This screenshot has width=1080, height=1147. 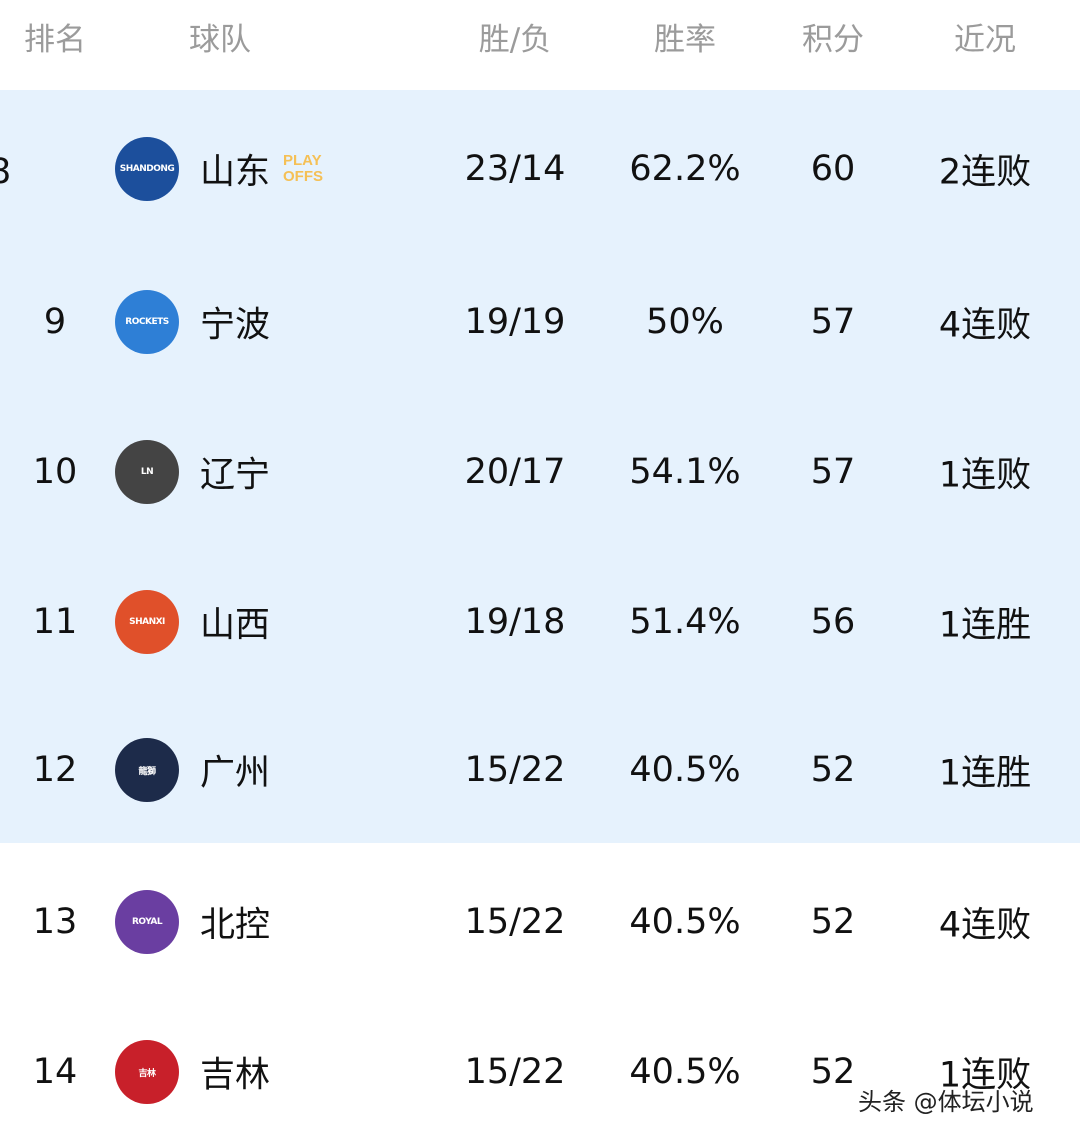 What do you see at coordinates (685, 472) in the screenshot?
I see `win-pct: 54.1%` at bounding box center [685, 472].